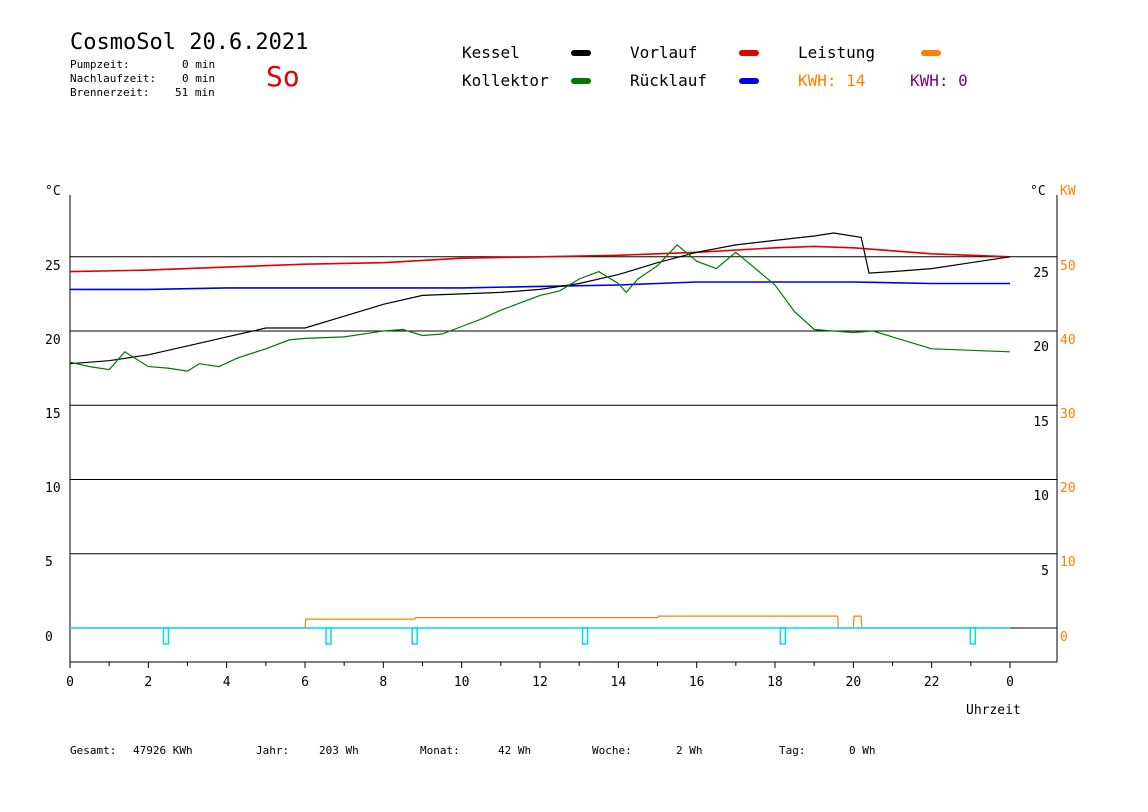  I want to click on x-tick-label: 14, so click(619, 682).